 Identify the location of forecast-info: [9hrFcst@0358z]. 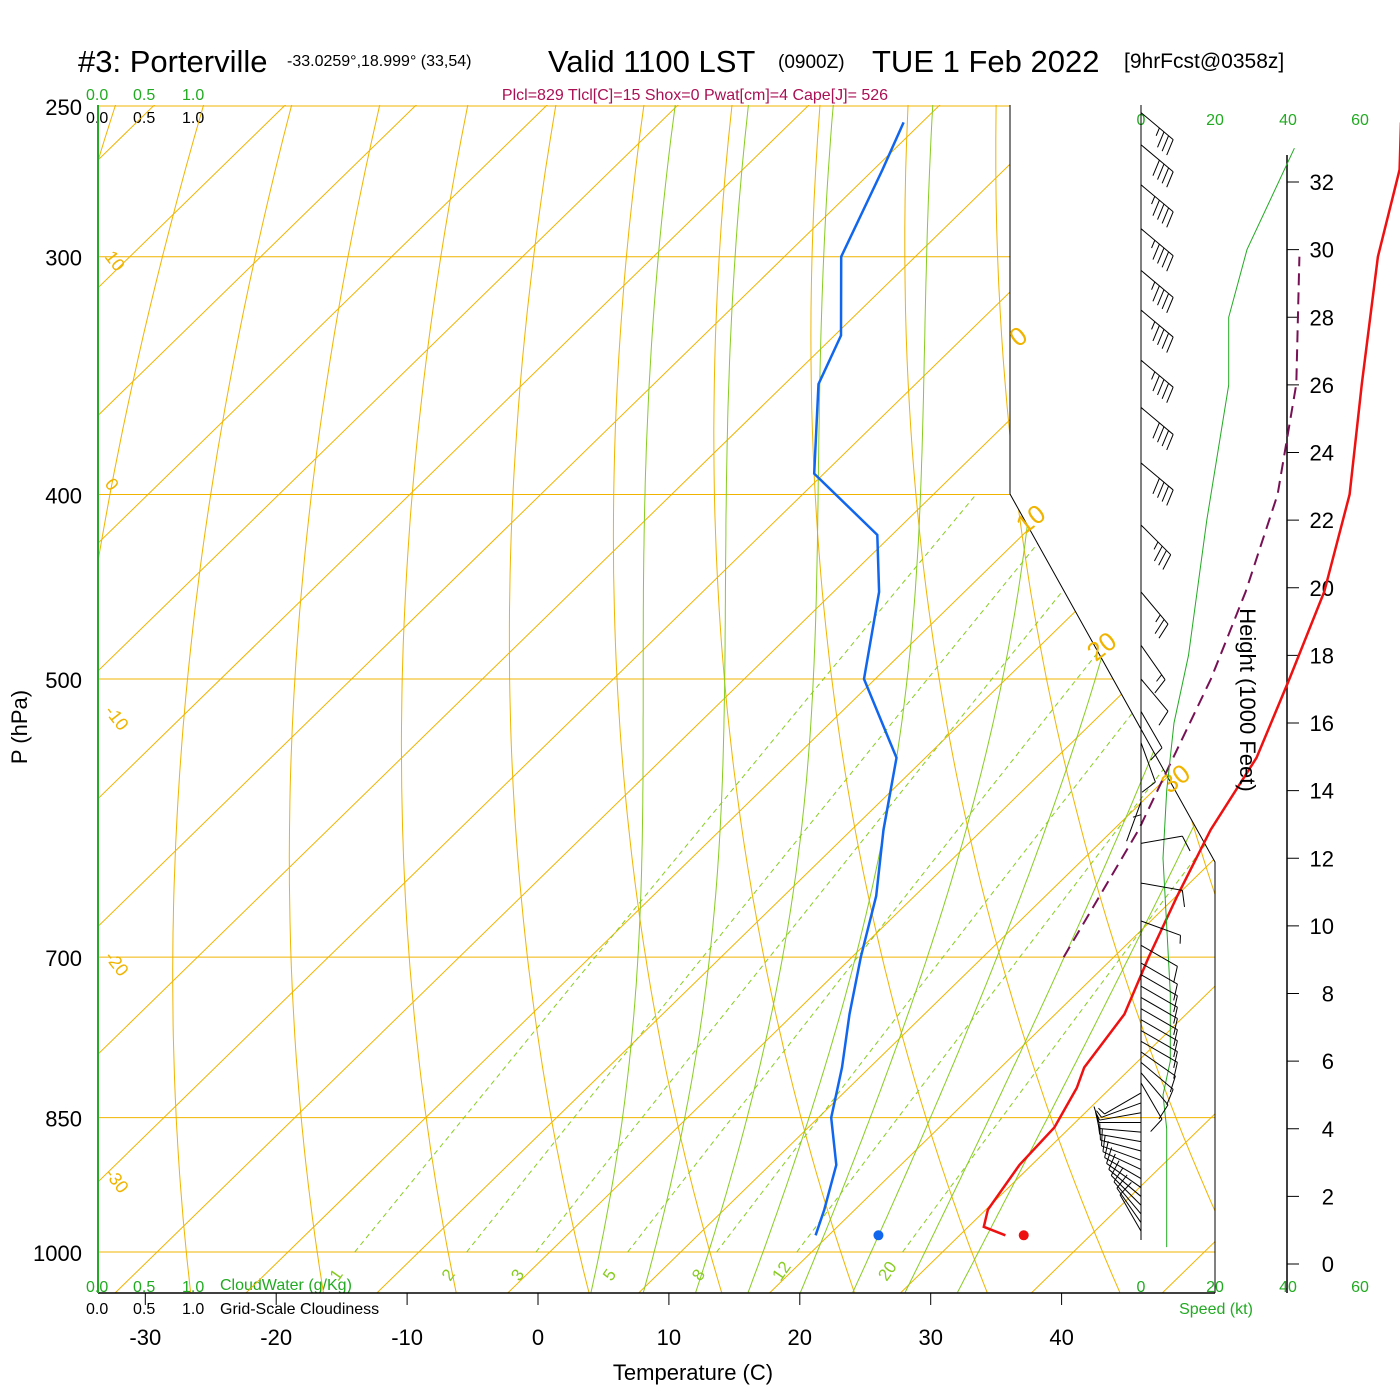
(1204, 61).